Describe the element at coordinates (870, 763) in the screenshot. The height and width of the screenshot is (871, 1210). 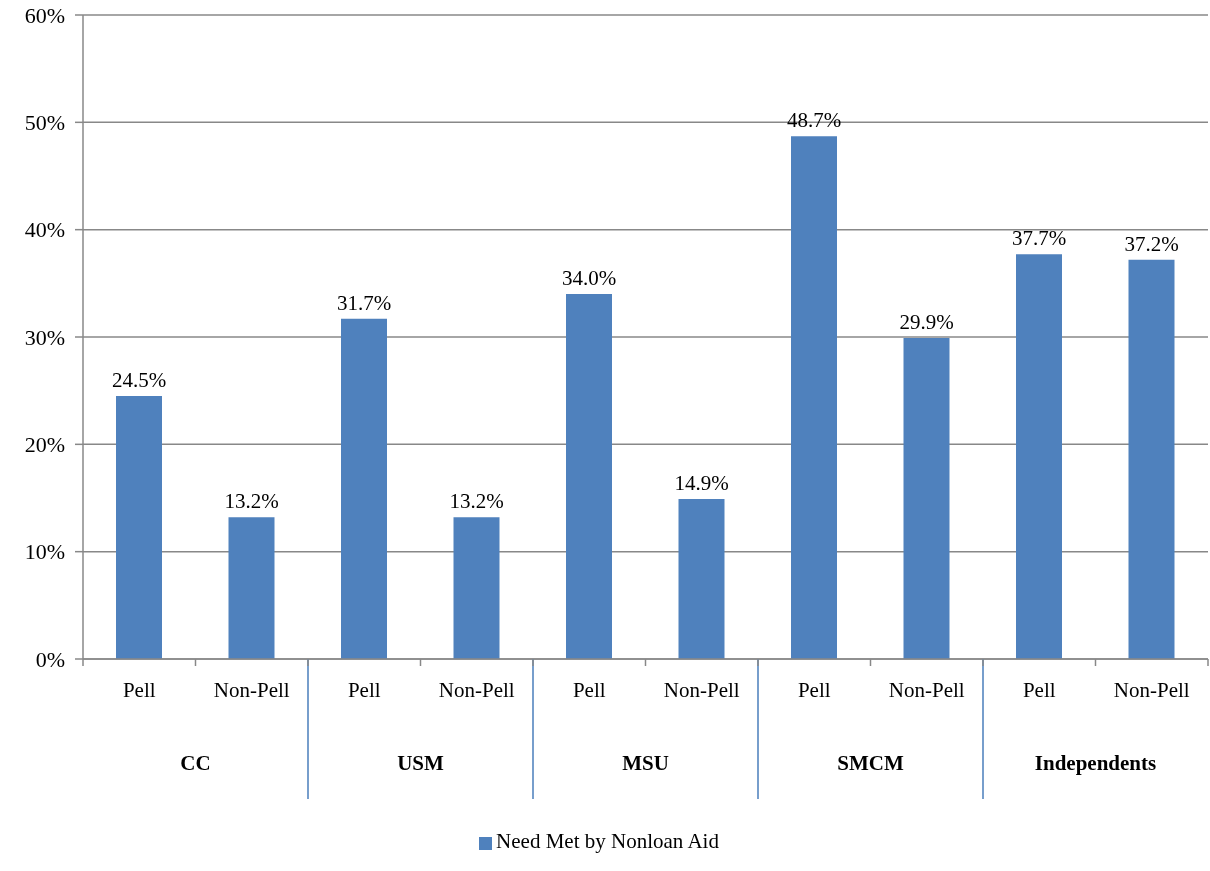
I see `text: SMCM` at that location.